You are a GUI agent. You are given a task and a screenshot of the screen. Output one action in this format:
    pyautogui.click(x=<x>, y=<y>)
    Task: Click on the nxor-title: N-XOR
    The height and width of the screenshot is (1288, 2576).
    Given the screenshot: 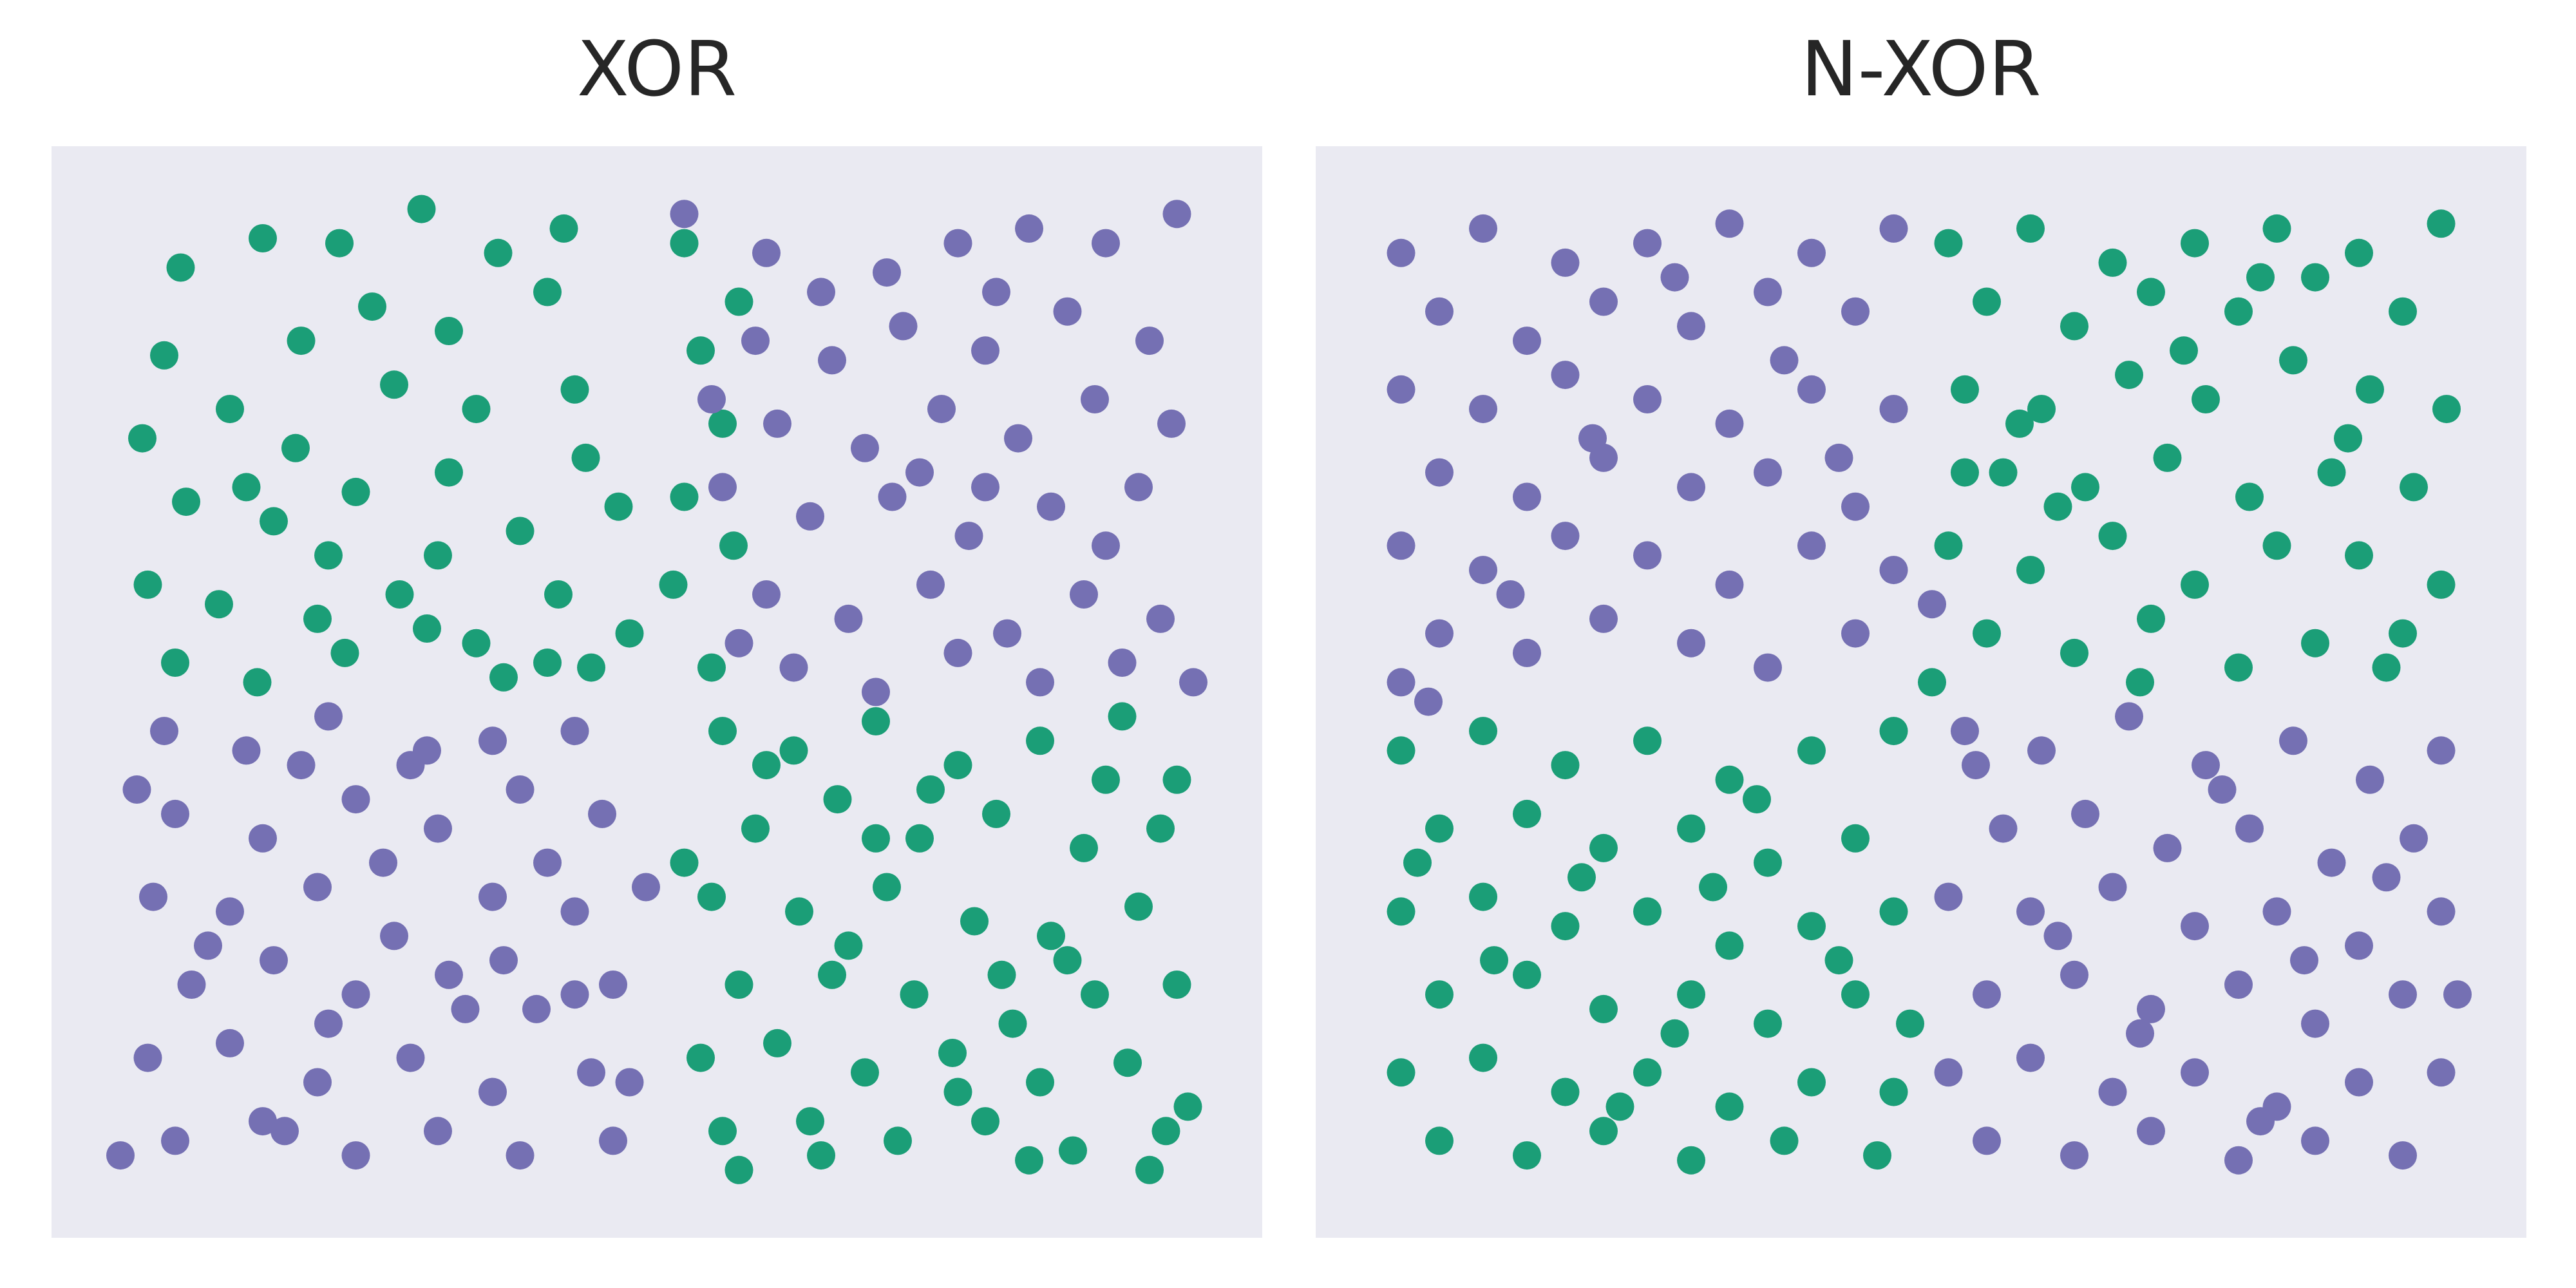 What is the action you would take?
    pyautogui.click(x=1921, y=68)
    